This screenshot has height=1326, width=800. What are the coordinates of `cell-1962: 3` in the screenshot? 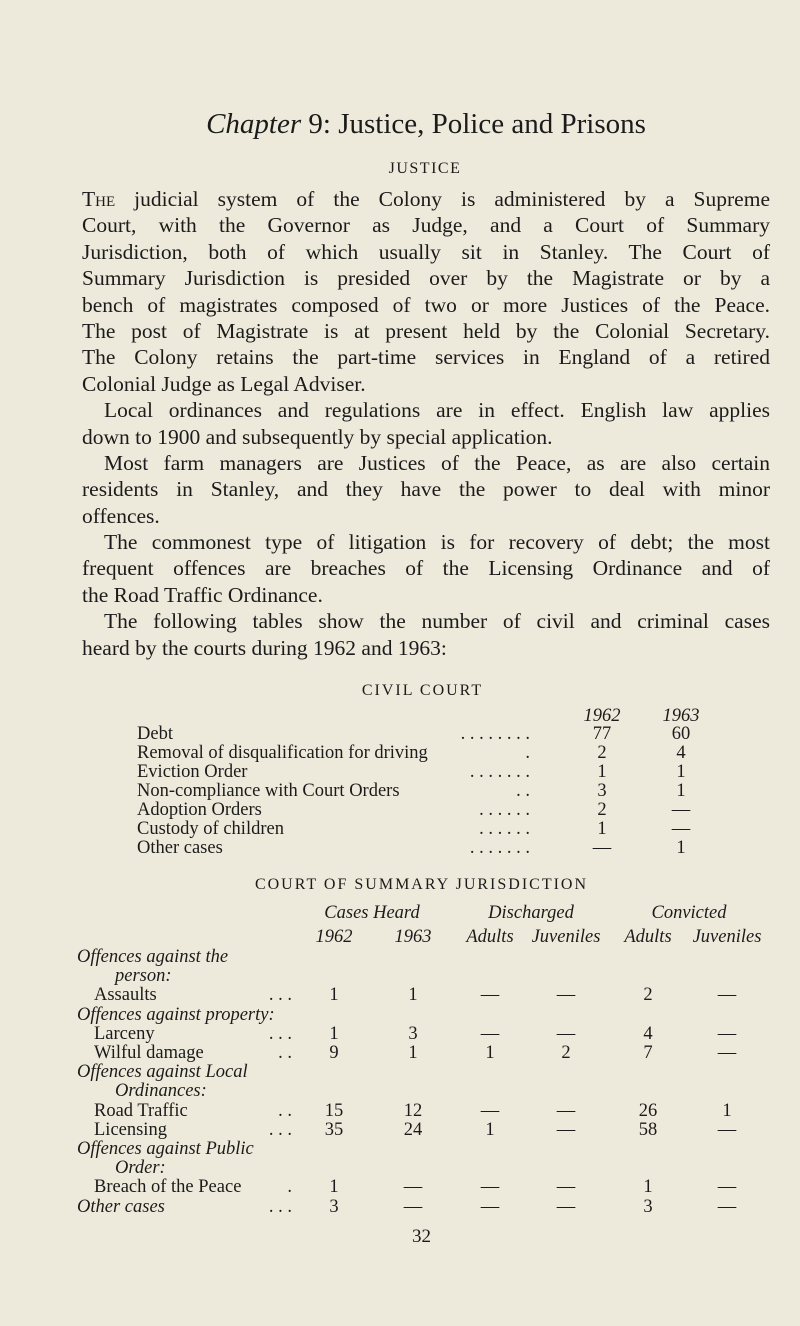 It's located at (602, 791).